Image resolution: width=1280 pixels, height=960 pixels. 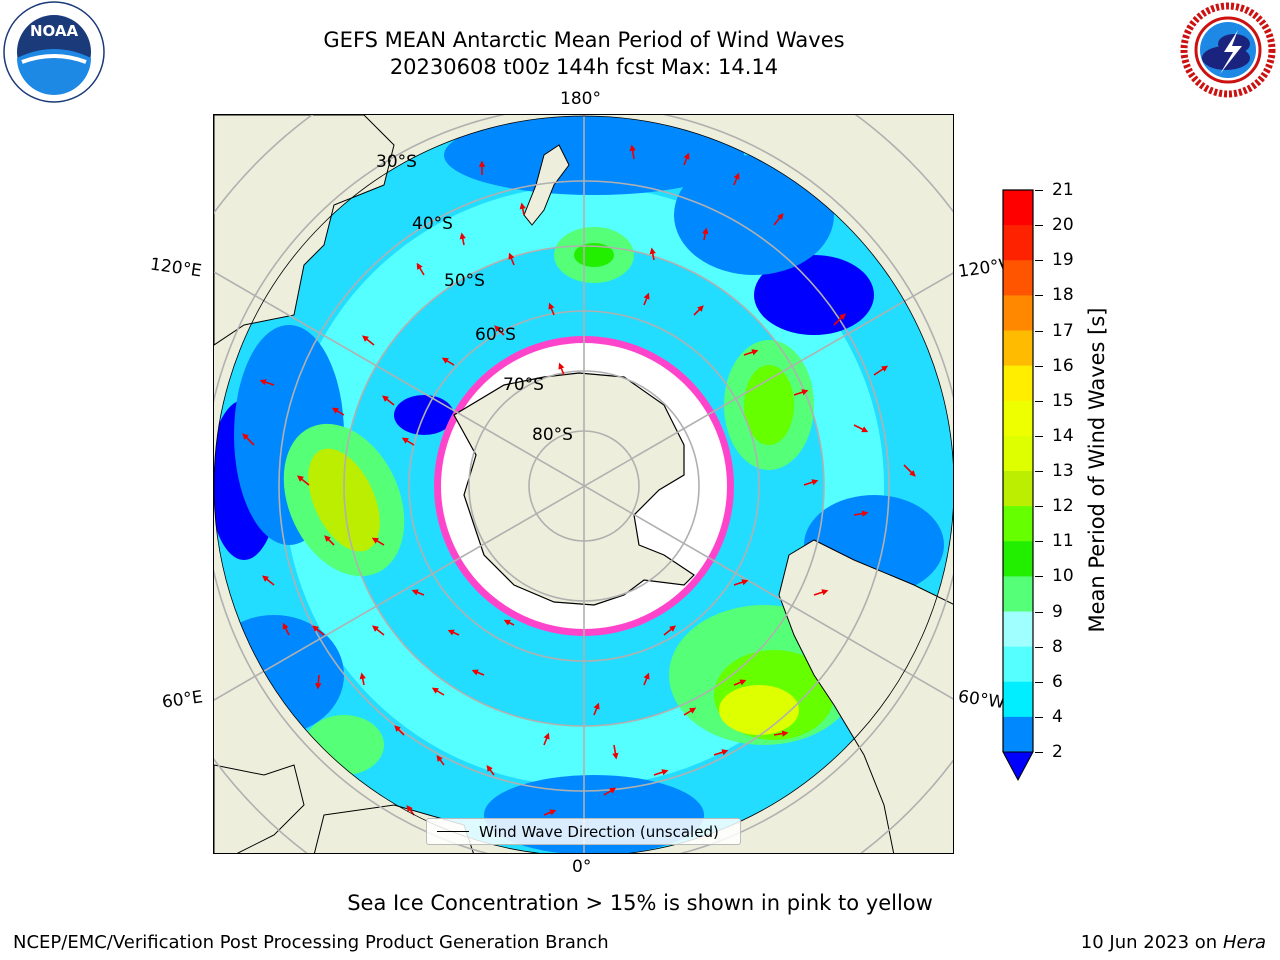 I want to click on colorbar, so click(x=1018, y=484).